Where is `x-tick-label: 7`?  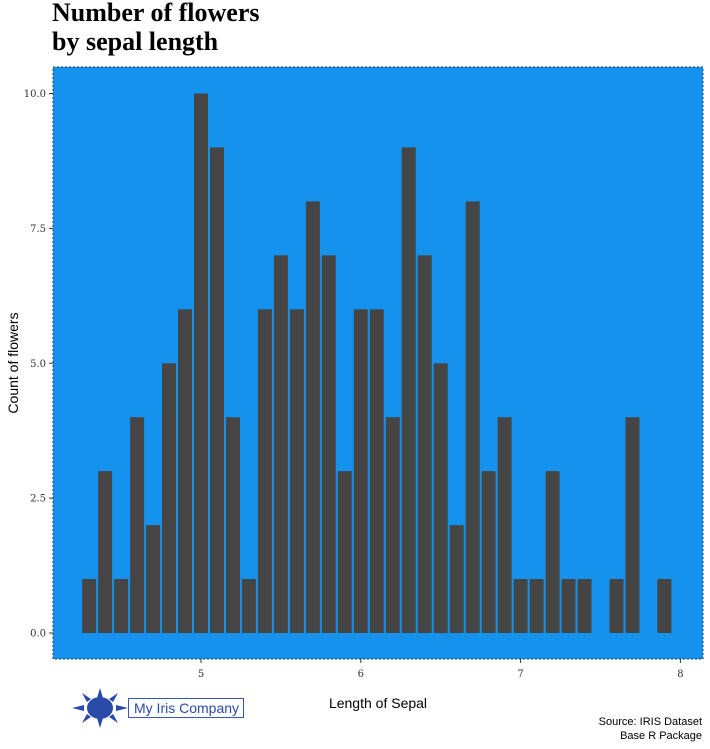 x-tick-label: 7 is located at coordinates (520, 674).